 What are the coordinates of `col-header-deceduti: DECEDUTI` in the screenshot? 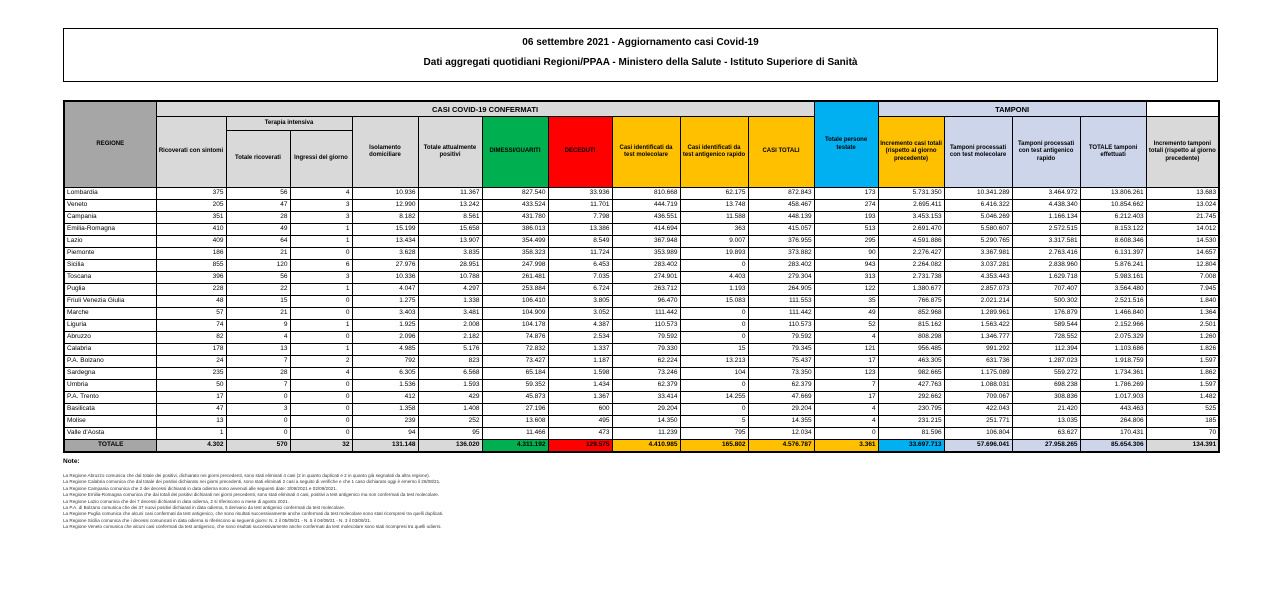 It's located at (580, 152).